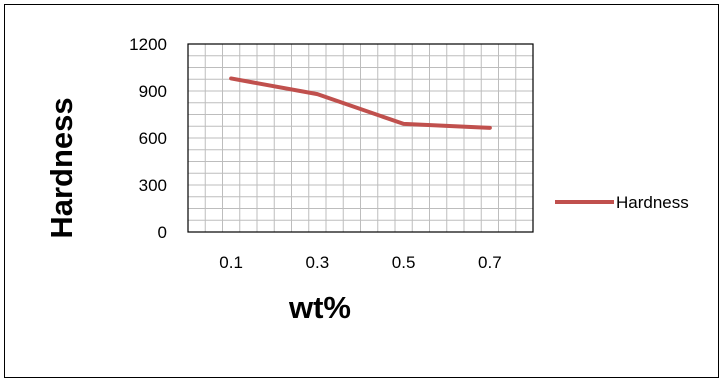  What do you see at coordinates (490, 262) in the screenshot?
I see `x-tick-label: 0.7` at bounding box center [490, 262].